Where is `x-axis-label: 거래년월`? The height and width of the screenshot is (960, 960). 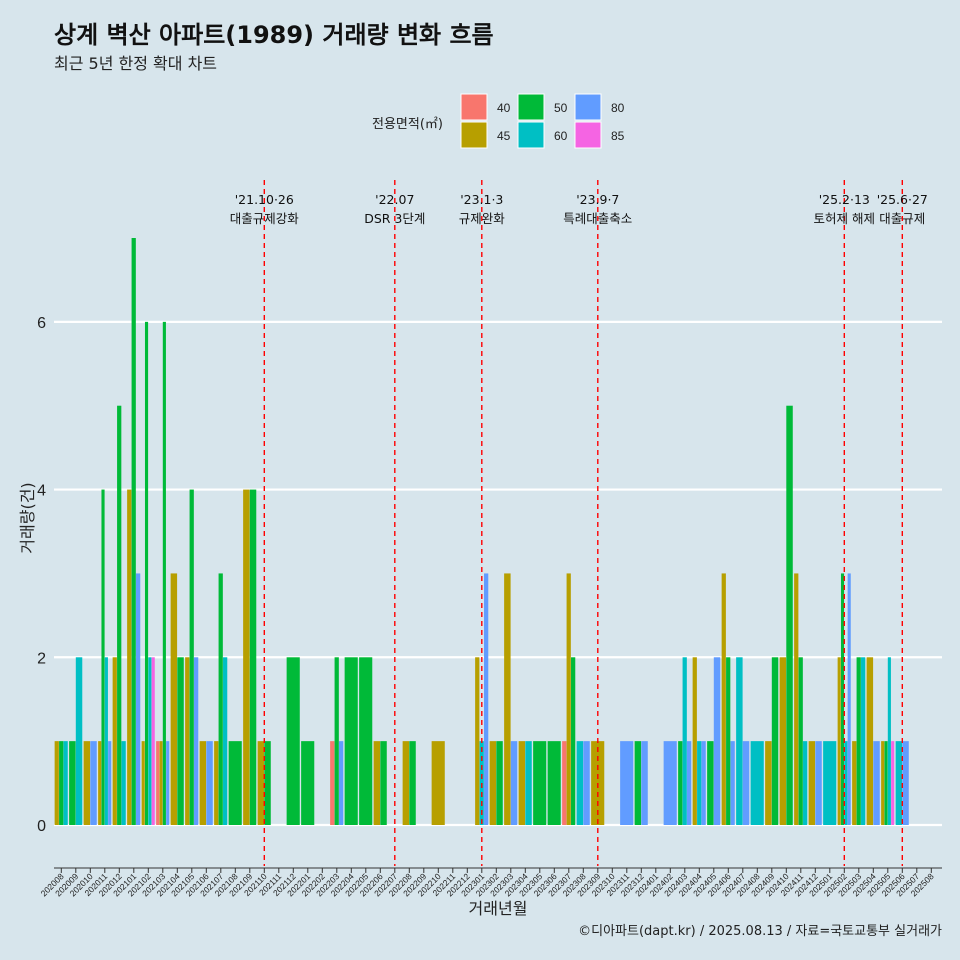 x-axis-label: 거래년월 is located at coordinates (498, 908).